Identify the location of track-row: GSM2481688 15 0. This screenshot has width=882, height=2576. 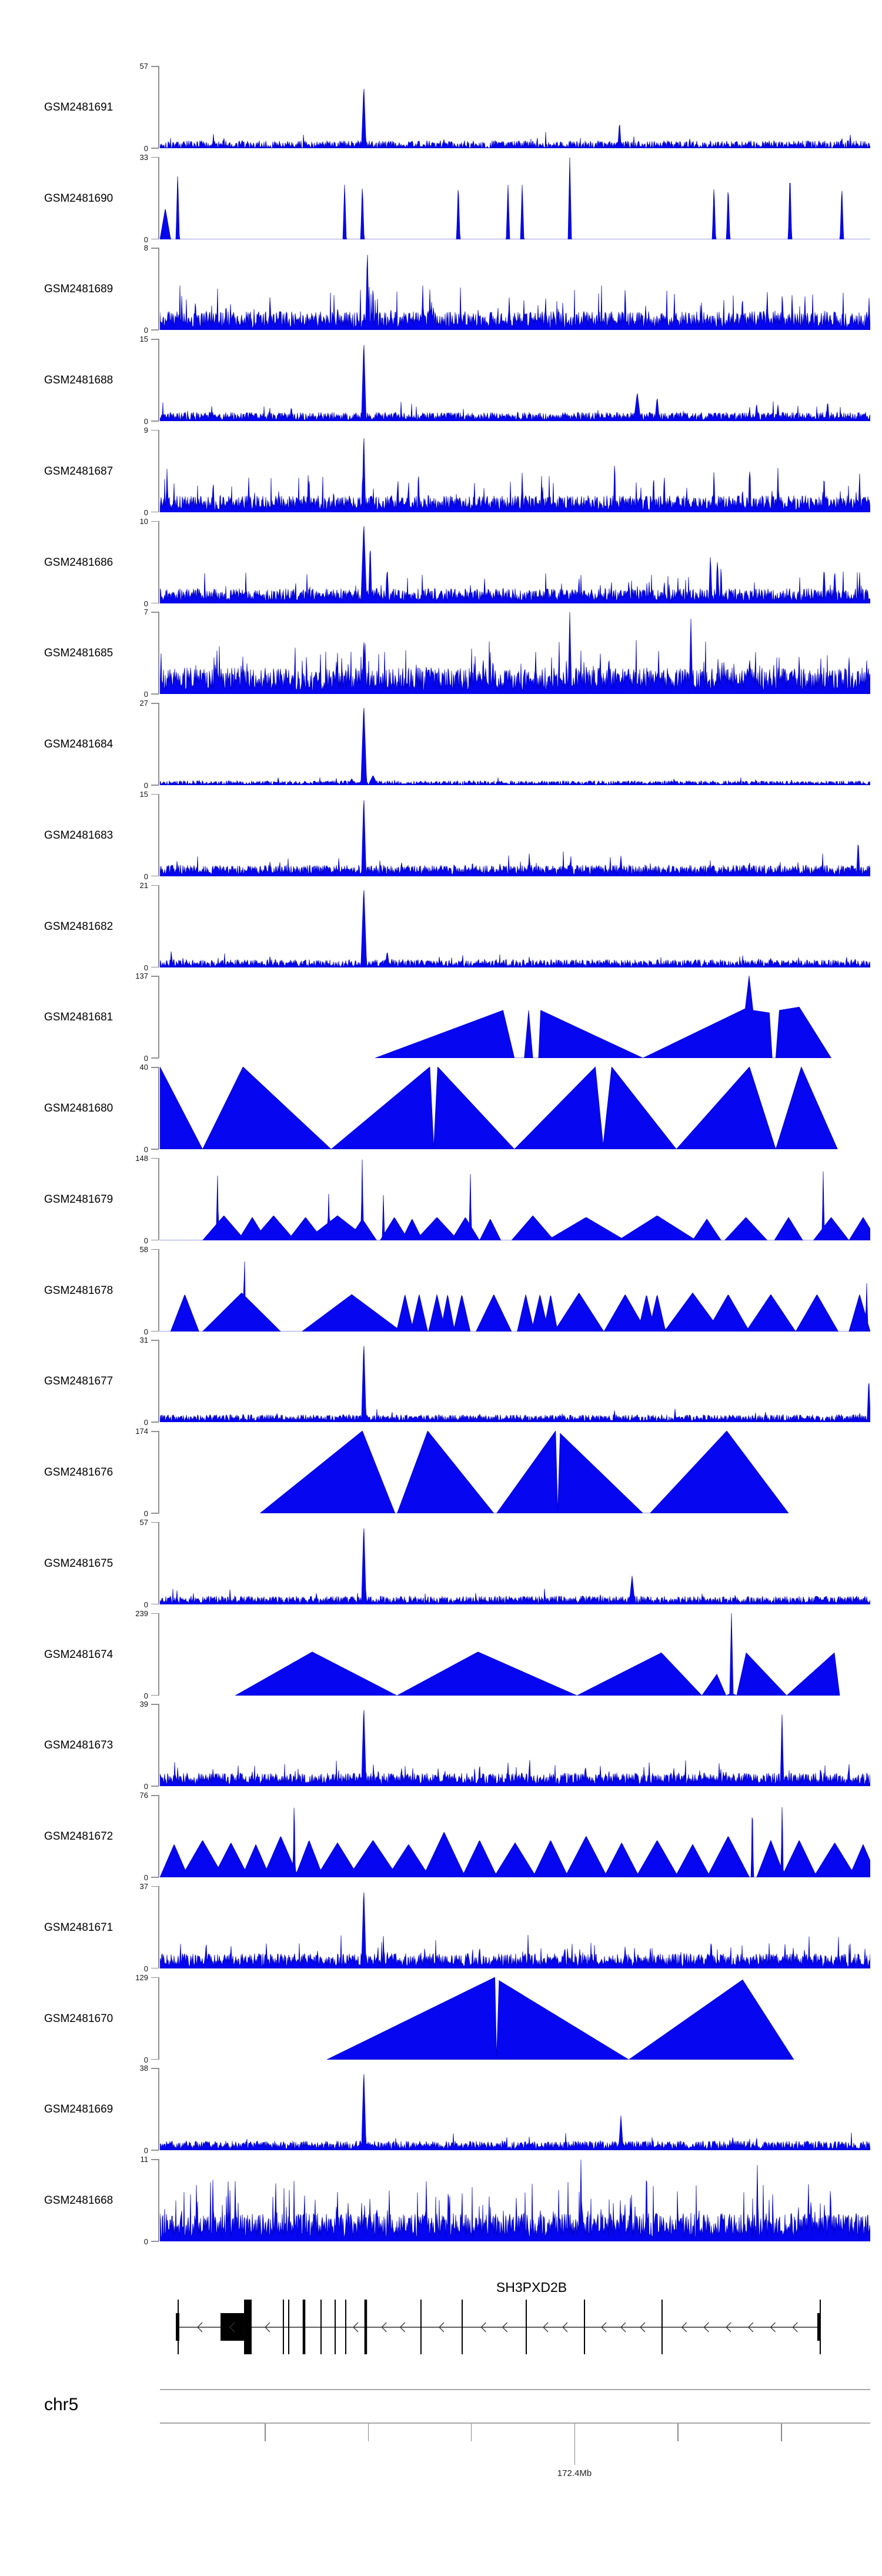
(441, 382).